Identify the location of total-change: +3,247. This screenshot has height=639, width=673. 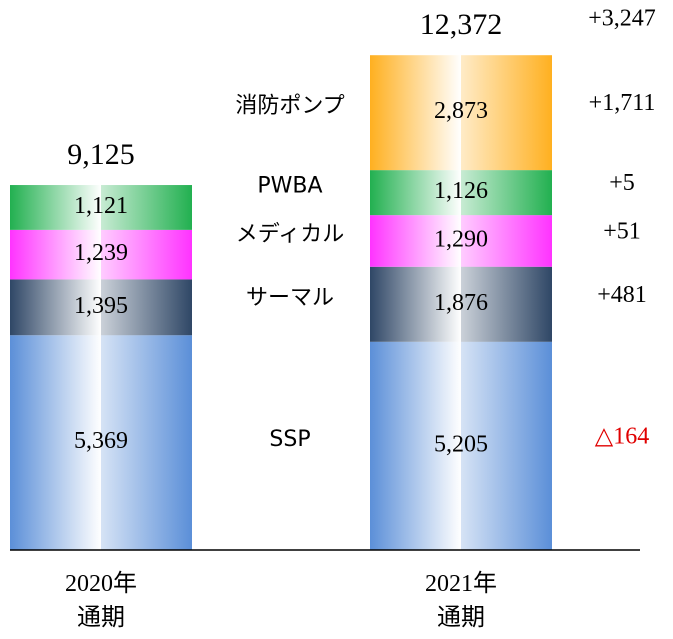
(622, 19).